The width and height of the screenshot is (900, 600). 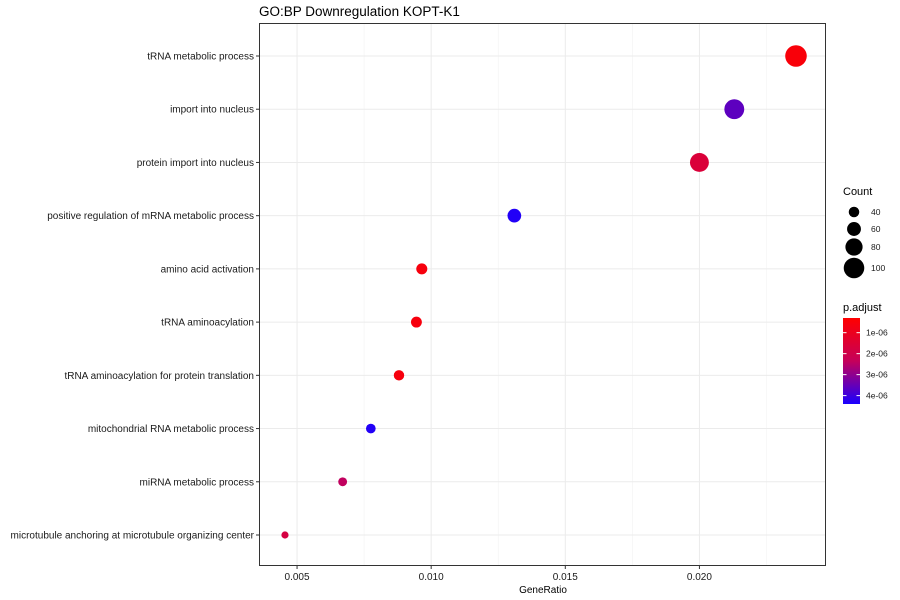 I want to click on x-axis-title: GeneRatio, so click(x=543, y=590).